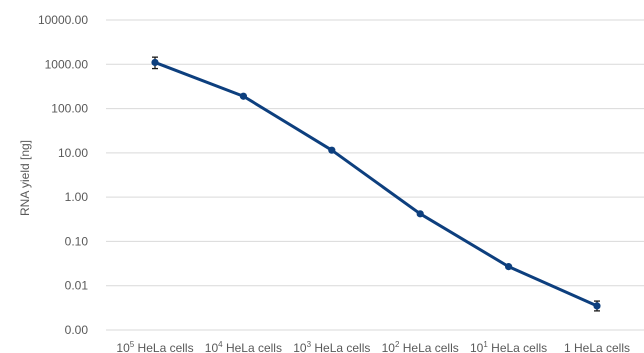 Image resolution: width=644 pixels, height=353 pixels. I want to click on x-tick-label-1: 104 HeLa cells, so click(243, 346).